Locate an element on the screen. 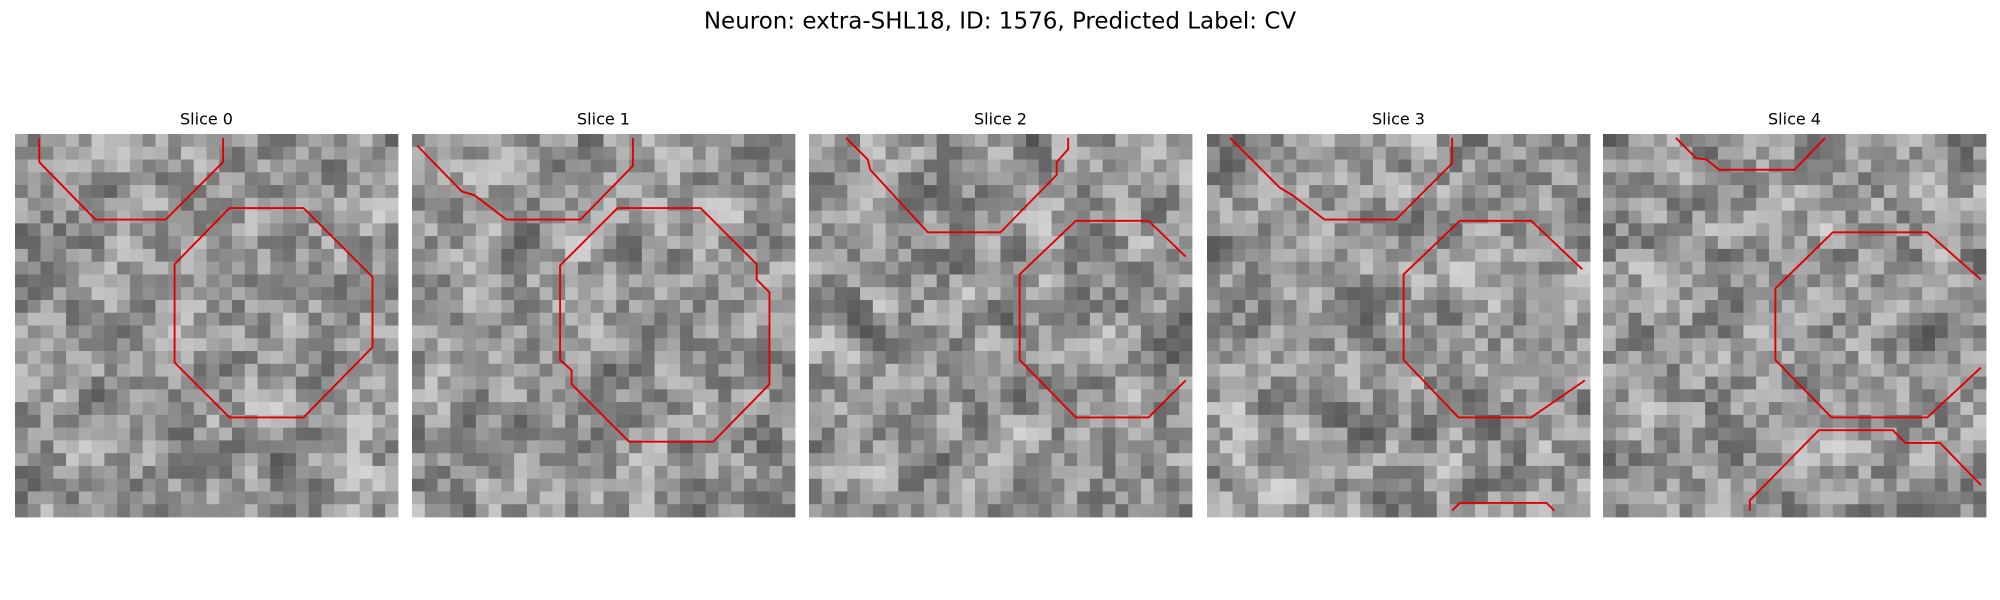  contour is located at coordinates (664, 325).